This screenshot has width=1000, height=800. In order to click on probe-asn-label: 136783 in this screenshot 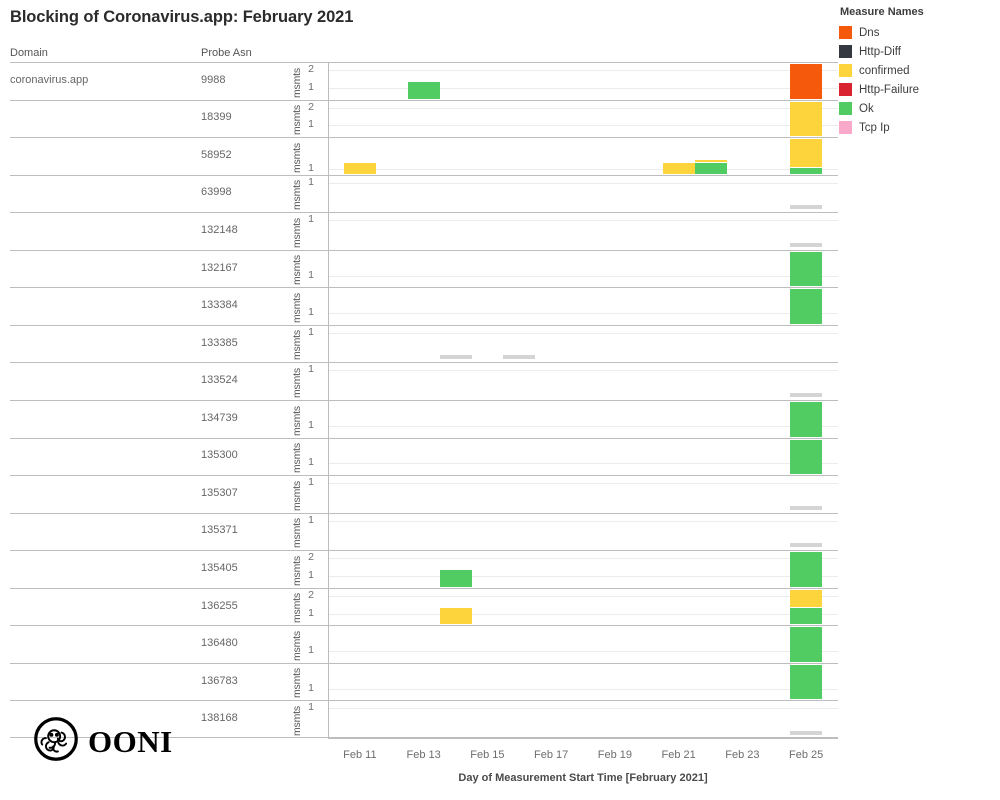, I will do `click(219, 680)`.